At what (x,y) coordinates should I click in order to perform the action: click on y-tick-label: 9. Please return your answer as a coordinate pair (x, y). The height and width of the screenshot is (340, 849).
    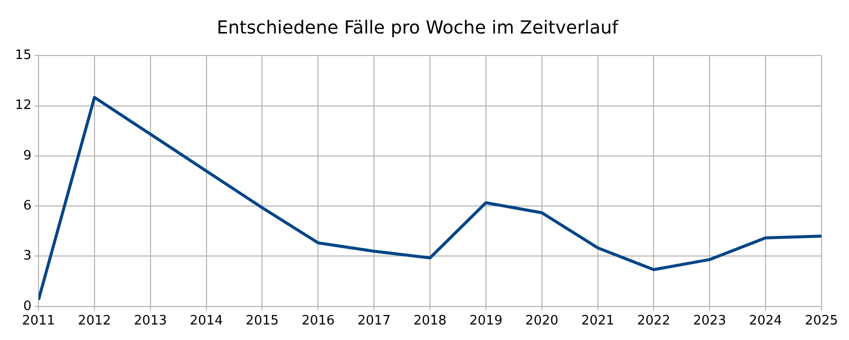
    Looking at the image, I should click on (27, 156).